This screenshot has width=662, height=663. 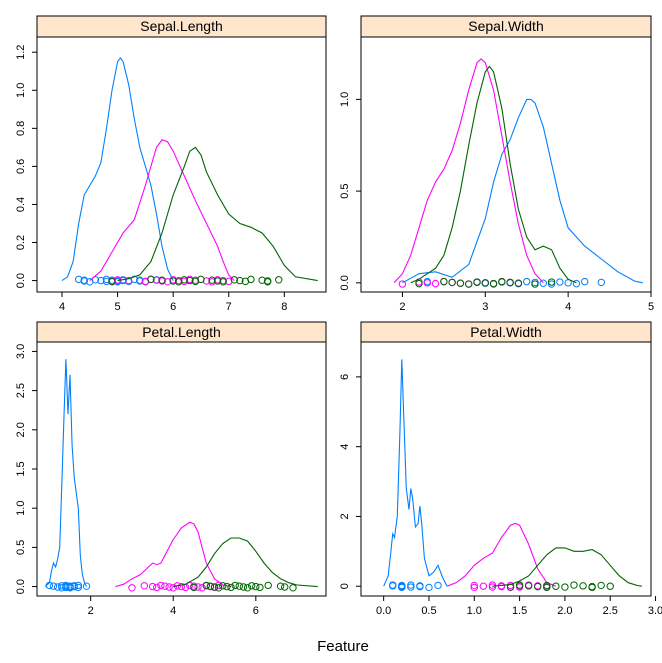 What do you see at coordinates (21, 128) in the screenshot?
I see `y-tick-label: 0.8` at bounding box center [21, 128].